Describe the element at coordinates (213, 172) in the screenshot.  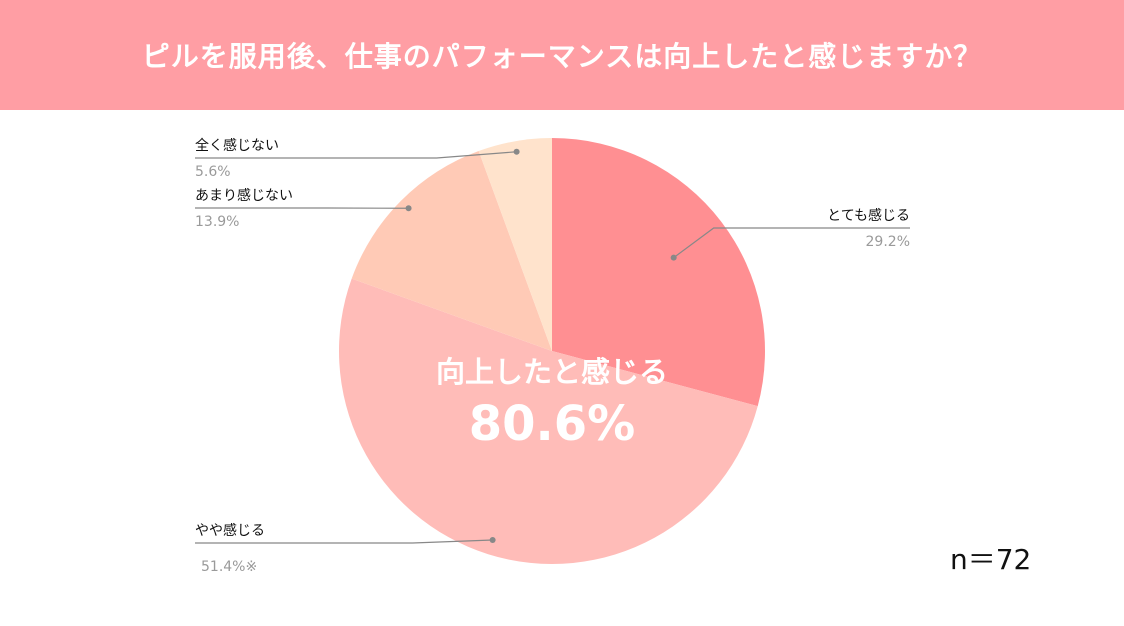
I see `slice-value-4: 5.6%` at that location.